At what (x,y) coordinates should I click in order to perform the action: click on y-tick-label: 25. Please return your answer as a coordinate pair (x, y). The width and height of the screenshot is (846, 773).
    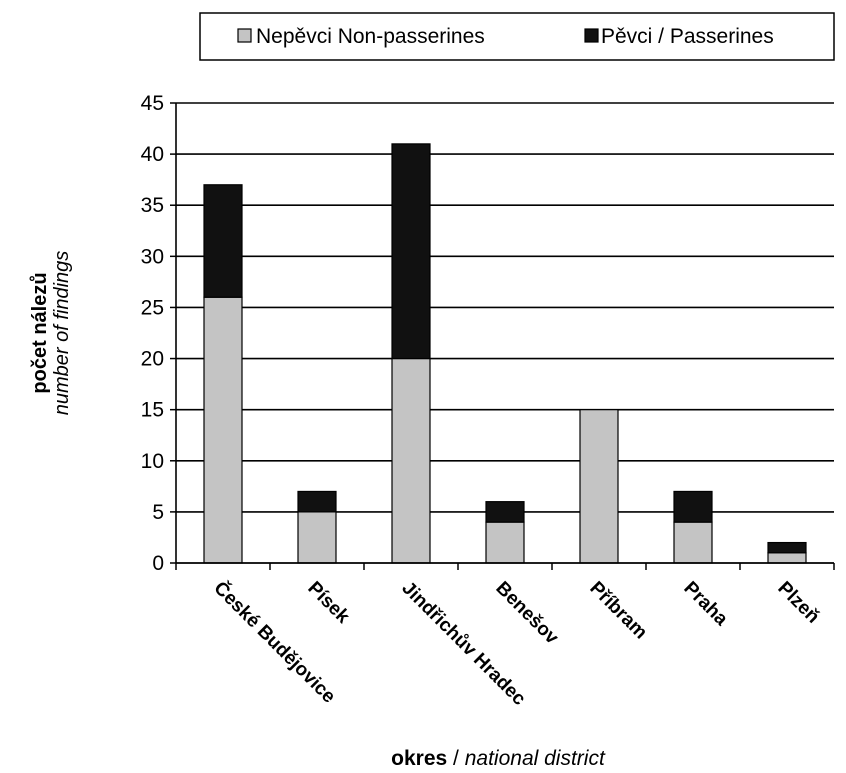
    Looking at the image, I should click on (152, 307).